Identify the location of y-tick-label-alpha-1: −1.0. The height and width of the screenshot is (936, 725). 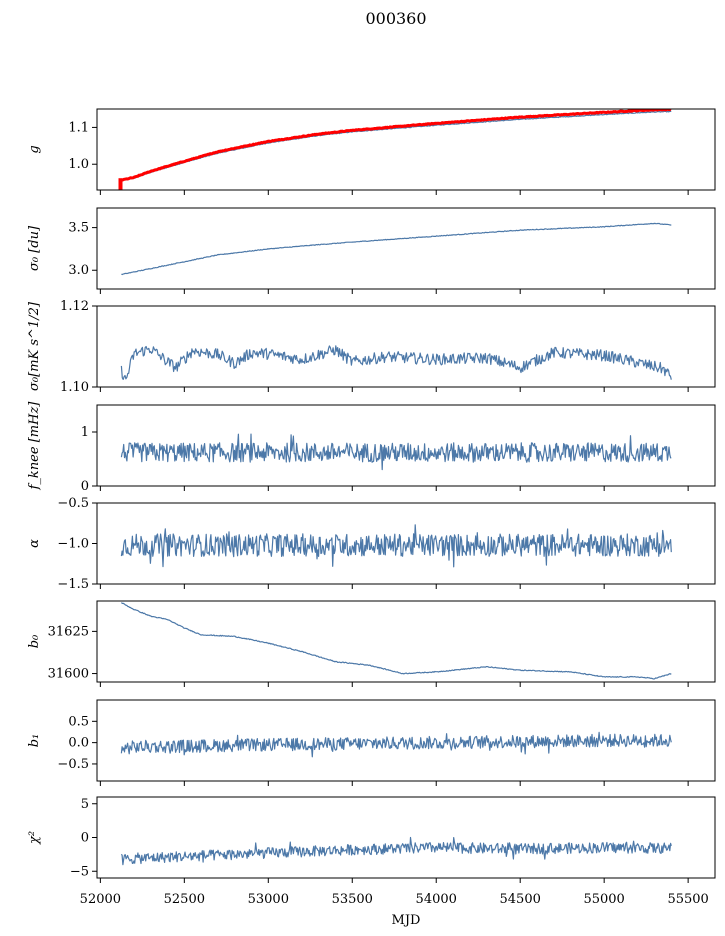
(73, 544).